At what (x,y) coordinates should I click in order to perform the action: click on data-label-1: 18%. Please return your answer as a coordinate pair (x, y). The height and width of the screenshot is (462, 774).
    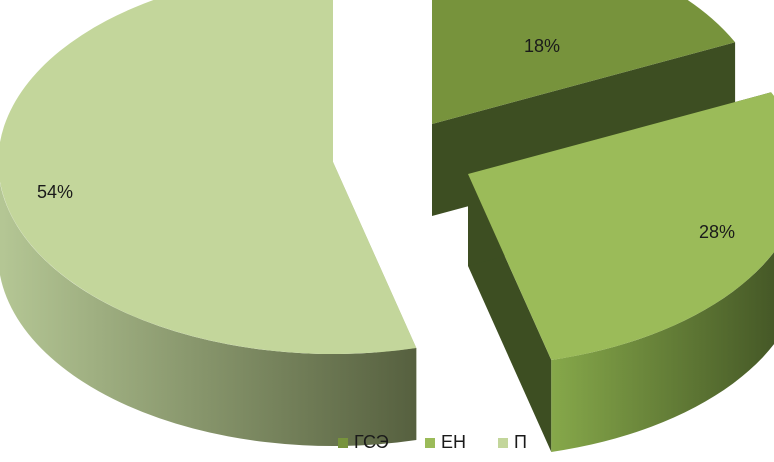
    Looking at the image, I should click on (542, 46).